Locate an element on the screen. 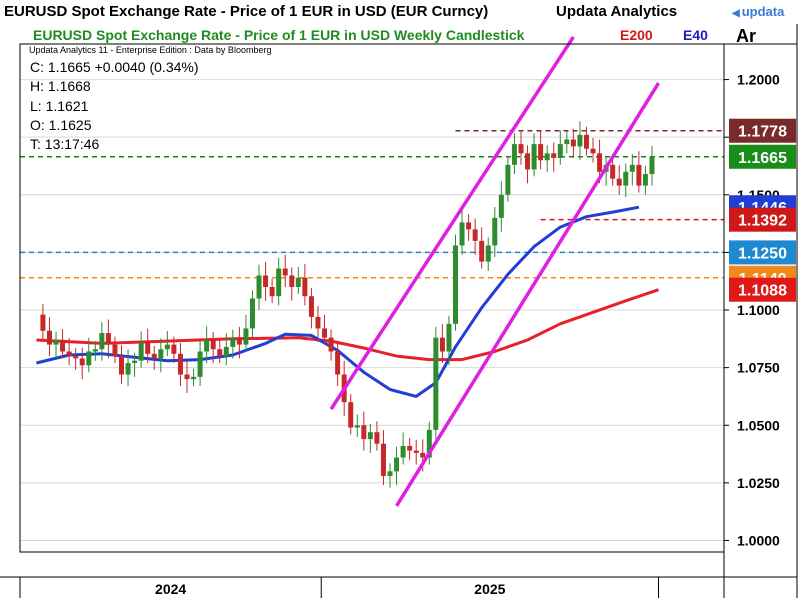 The image size is (800, 600). y-tick-label: 1.2000 is located at coordinates (758, 80).